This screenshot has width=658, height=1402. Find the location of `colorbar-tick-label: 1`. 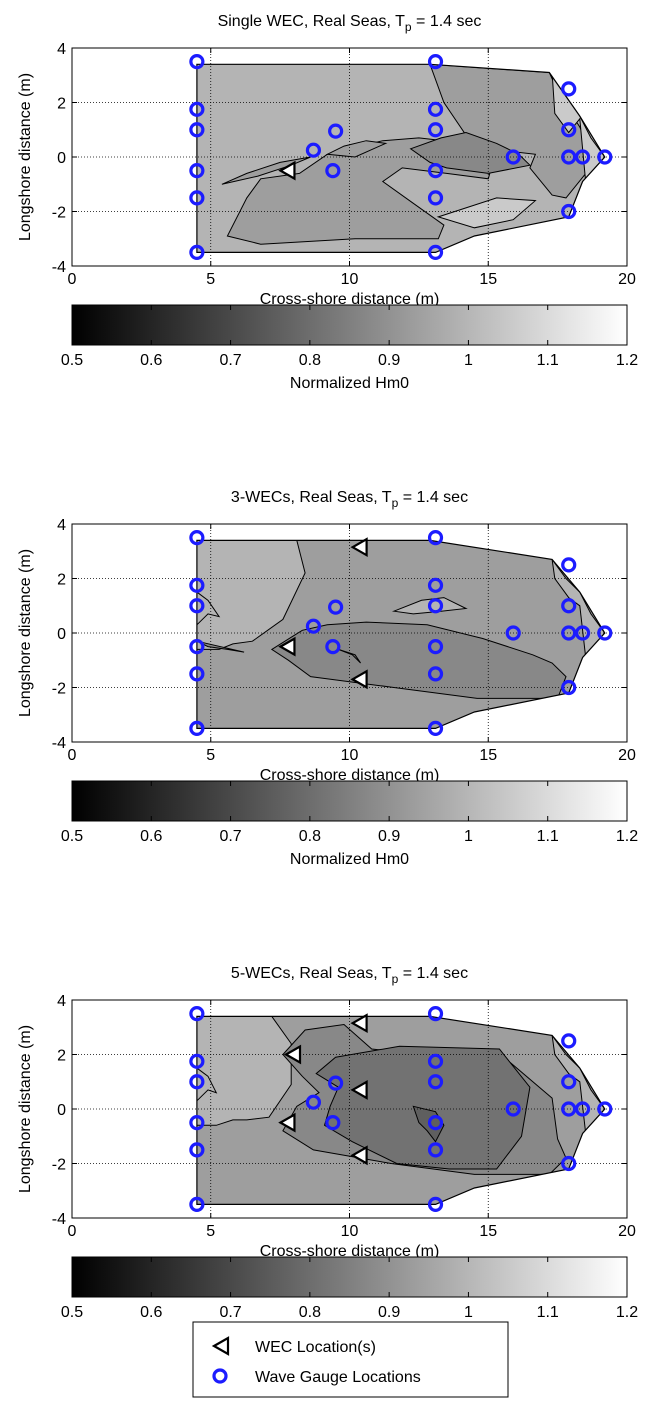

colorbar-tick-label: 1 is located at coordinates (468, 1312).